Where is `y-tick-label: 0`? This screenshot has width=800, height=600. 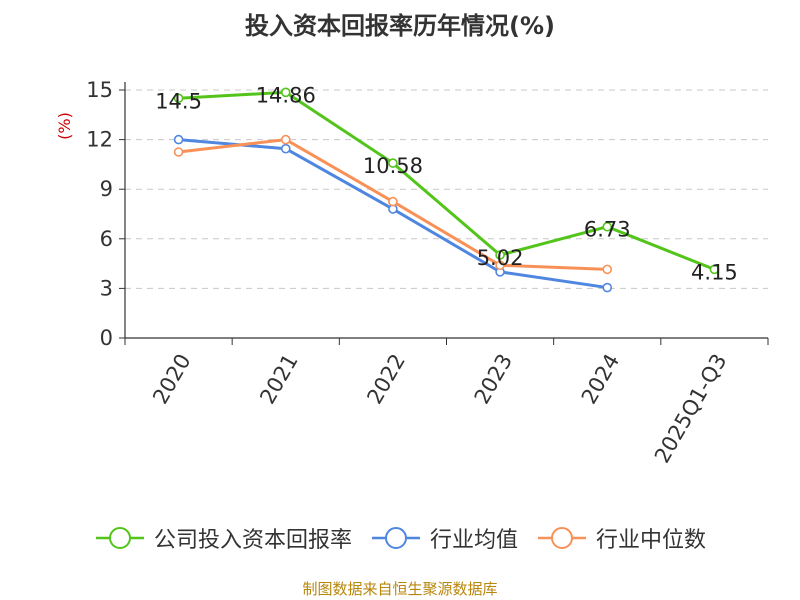 y-tick-label: 0 is located at coordinates (106, 338).